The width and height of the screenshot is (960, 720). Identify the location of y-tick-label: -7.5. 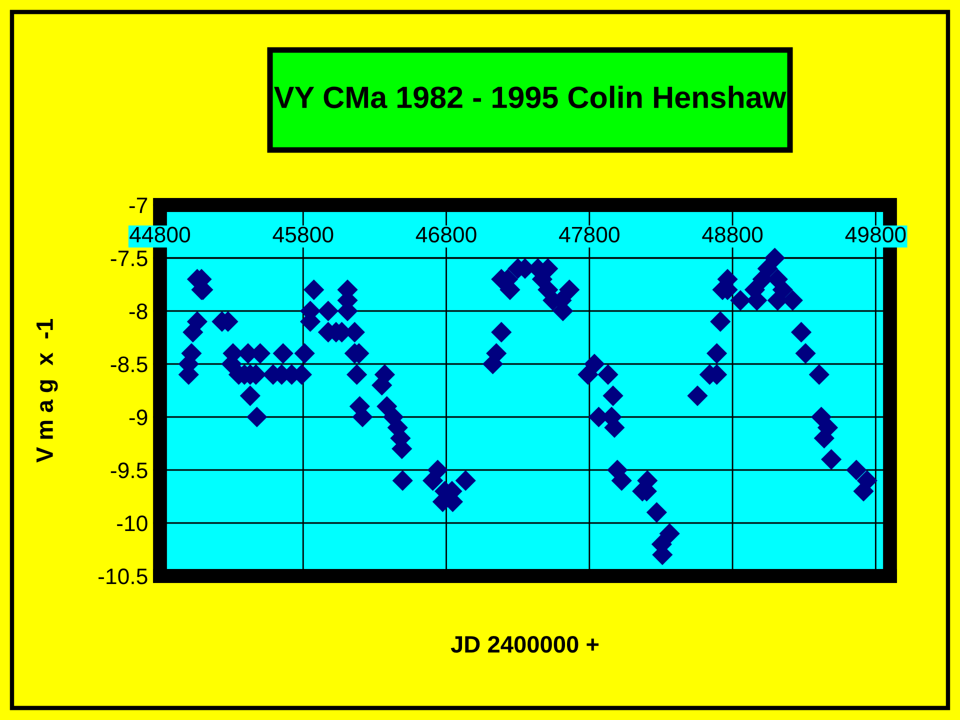
(129, 258).